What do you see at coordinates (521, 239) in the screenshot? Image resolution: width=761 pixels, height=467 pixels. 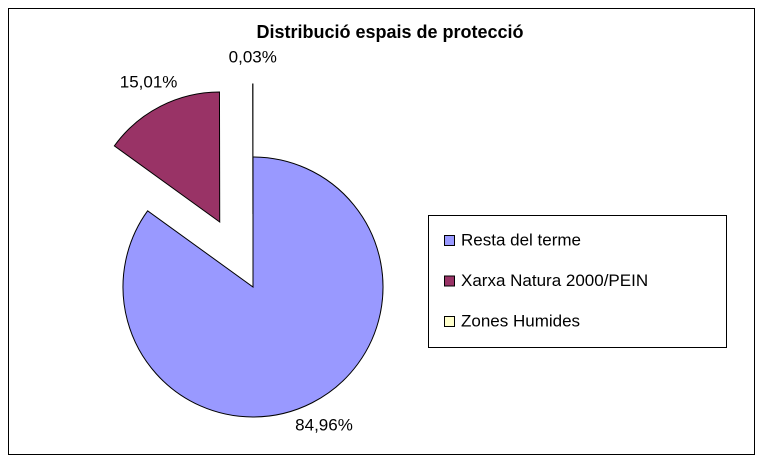 I see `legend-label: Resta del terme` at bounding box center [521, 239].